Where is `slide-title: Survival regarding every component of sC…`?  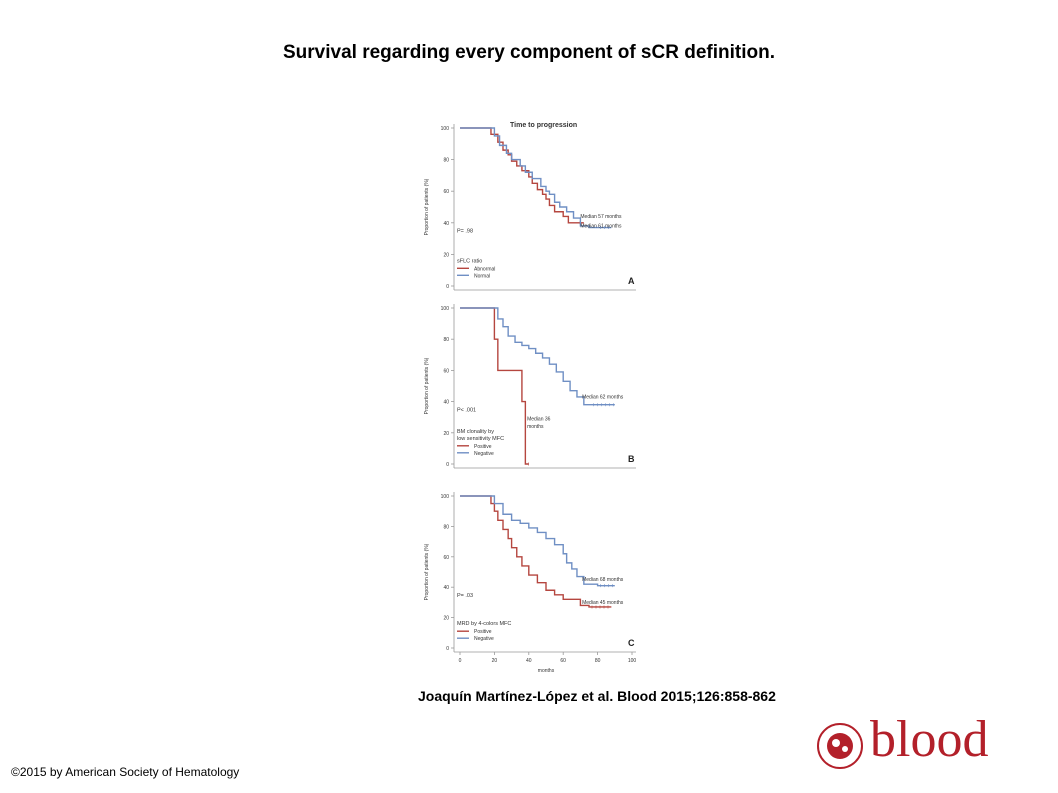 slide-title: Survival regarding every component of sC… is located at coordinates (529, 52).